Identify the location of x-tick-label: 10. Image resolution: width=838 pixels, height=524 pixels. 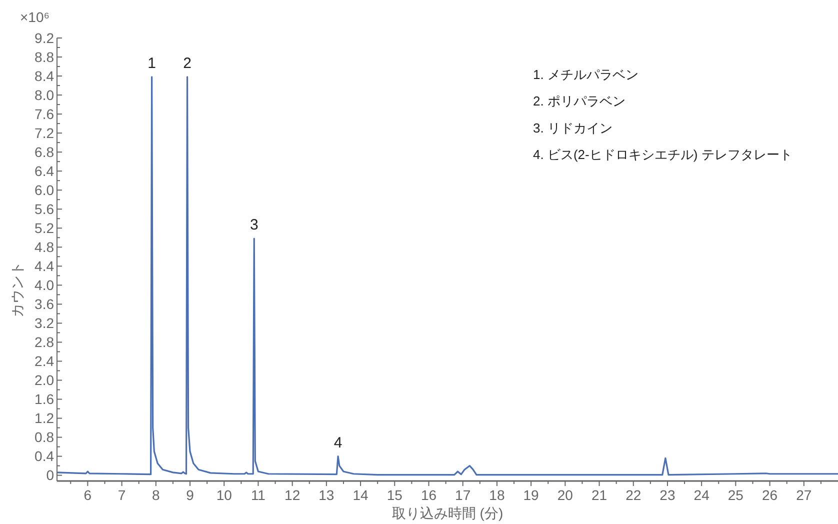
(224, 495).